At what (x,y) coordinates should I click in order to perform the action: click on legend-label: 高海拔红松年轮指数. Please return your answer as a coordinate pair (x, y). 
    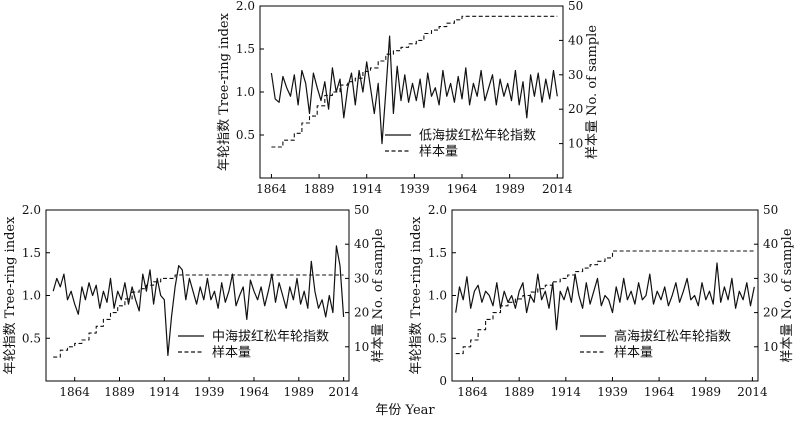
    Looking at the image, I should click on (672, 337).